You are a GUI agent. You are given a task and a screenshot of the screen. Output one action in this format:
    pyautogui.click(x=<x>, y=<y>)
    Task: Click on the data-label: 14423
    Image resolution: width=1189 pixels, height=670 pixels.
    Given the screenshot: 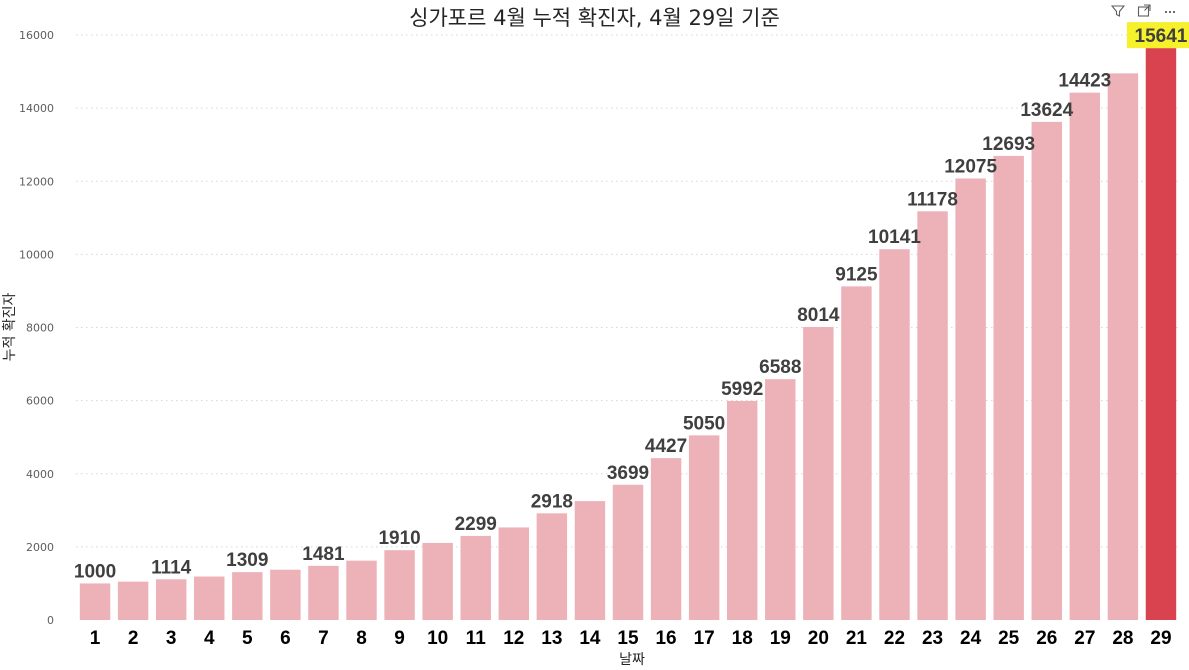 What is the action you would take?
    pyautogui.click(x=1084, y=81)
    